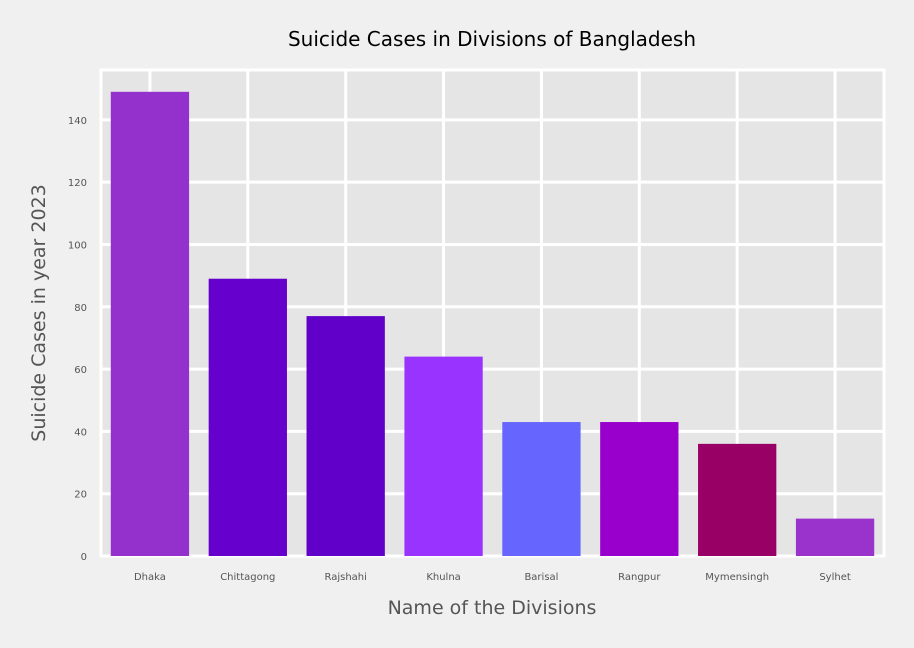 This screenshot has height=648, width=914. What do you see at coordinates (247, 417) in the screenshot?
I see `bar-chittagong` at bounding box center [247, 417].